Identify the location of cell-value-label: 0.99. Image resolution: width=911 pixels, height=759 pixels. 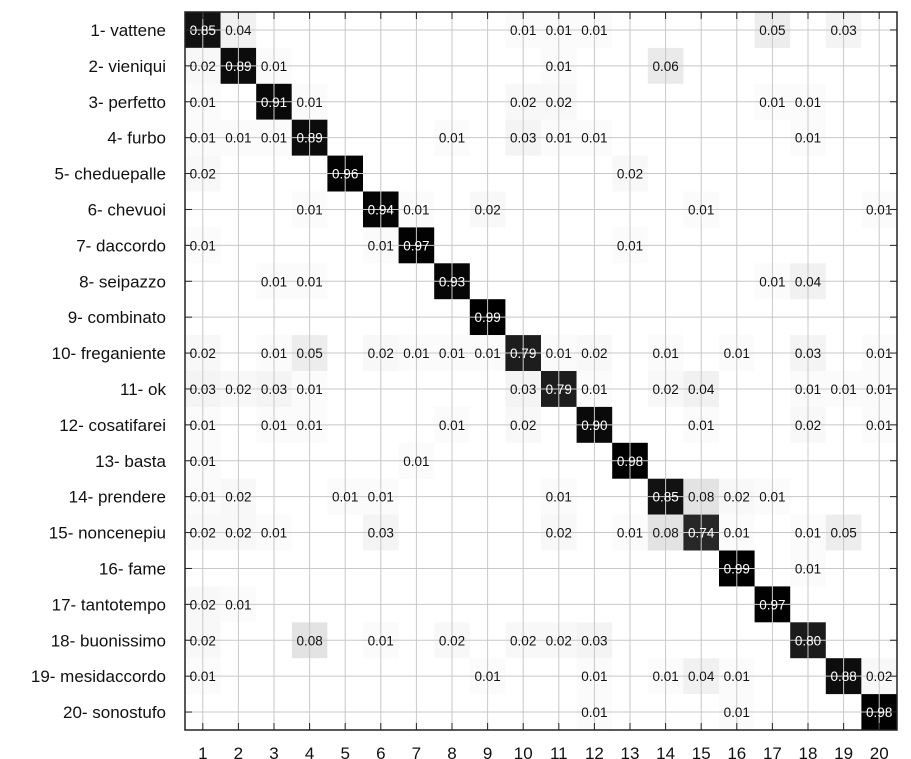
(737, 568).